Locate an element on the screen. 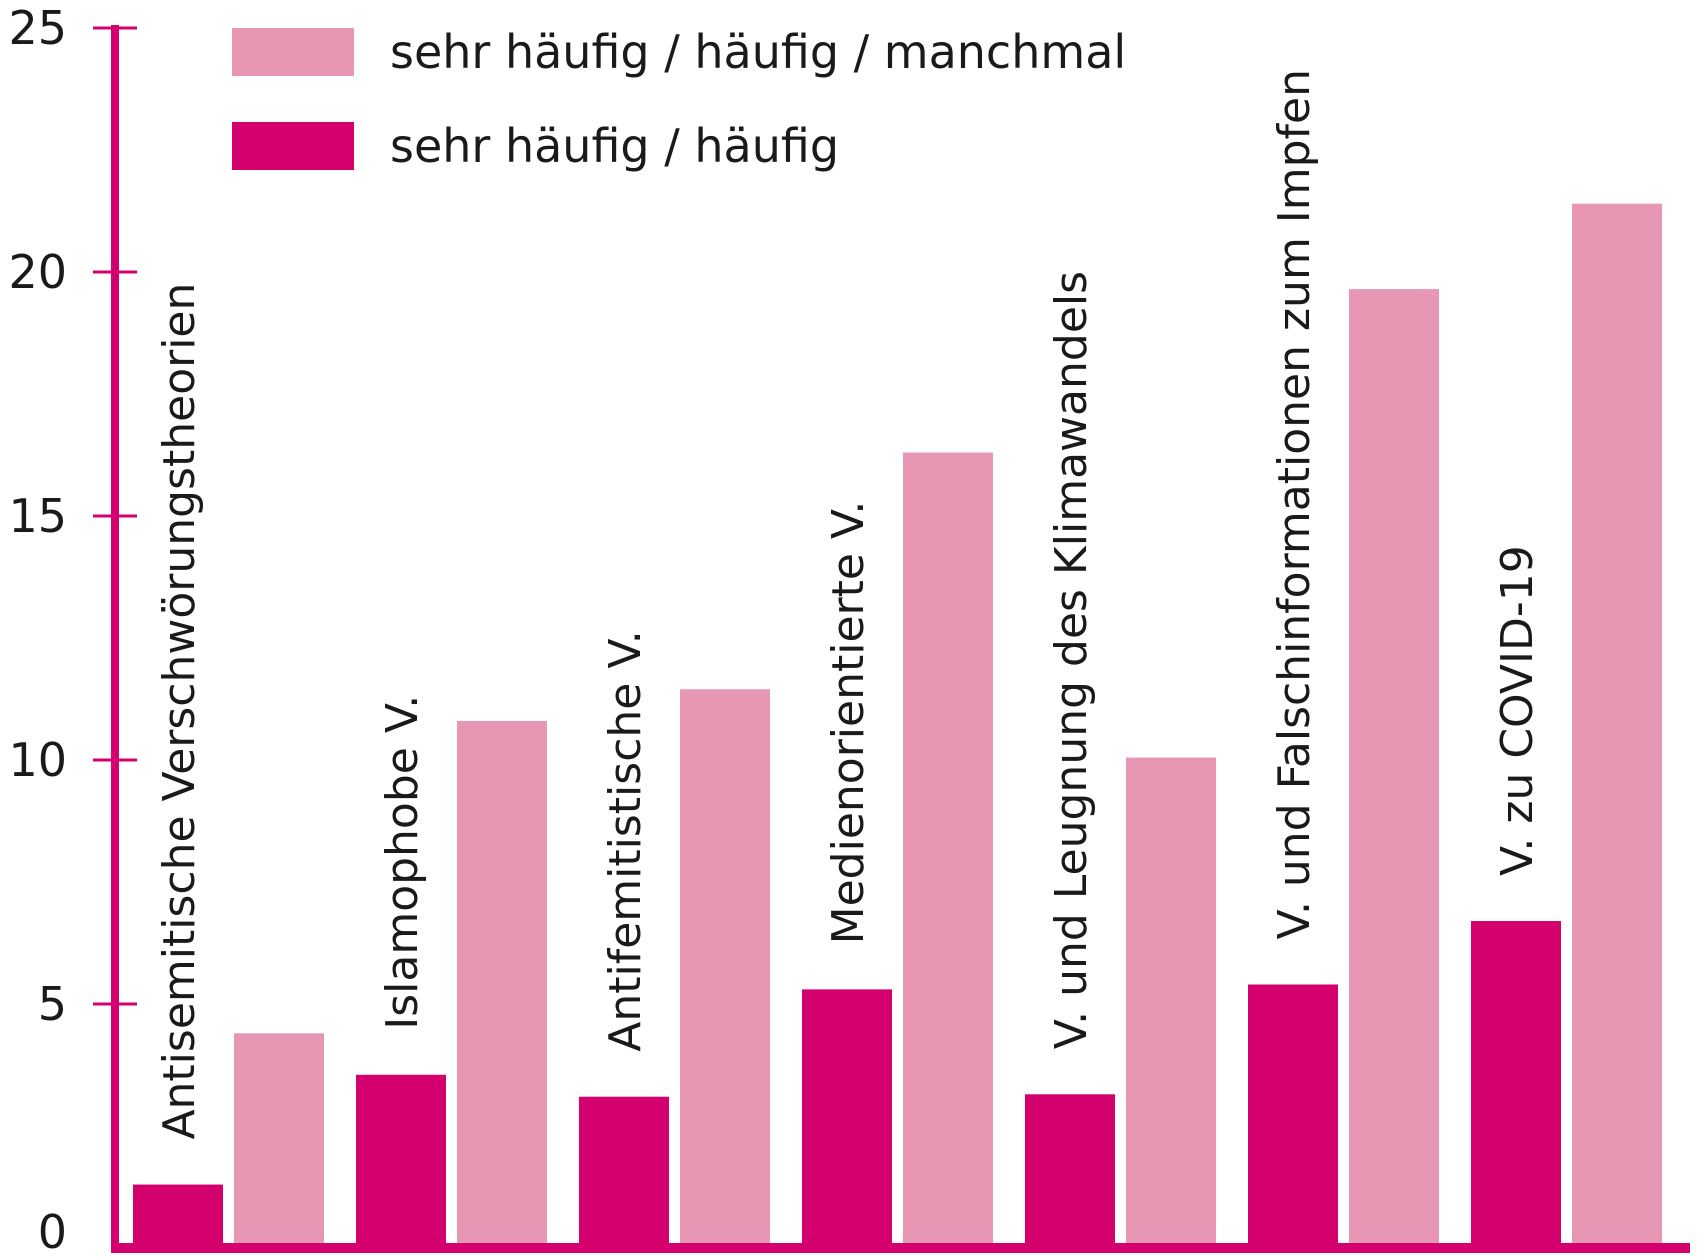  category-label-6: V. und Falschinformationen zum Impfen is located at coordinates (1294, 504).